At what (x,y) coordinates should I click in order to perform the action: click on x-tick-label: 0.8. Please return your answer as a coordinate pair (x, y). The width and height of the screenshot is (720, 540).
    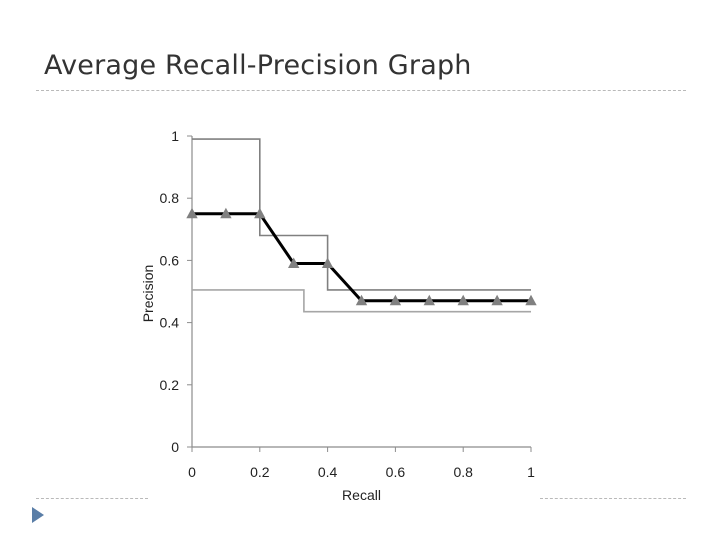
    Looking at the image, I should click on (463, 472).